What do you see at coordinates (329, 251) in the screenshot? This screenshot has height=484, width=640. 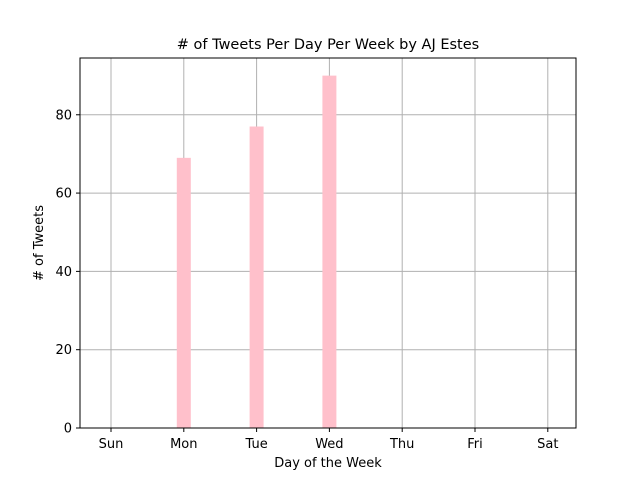 I see `bar-wed` at bounding box center [329, 251].